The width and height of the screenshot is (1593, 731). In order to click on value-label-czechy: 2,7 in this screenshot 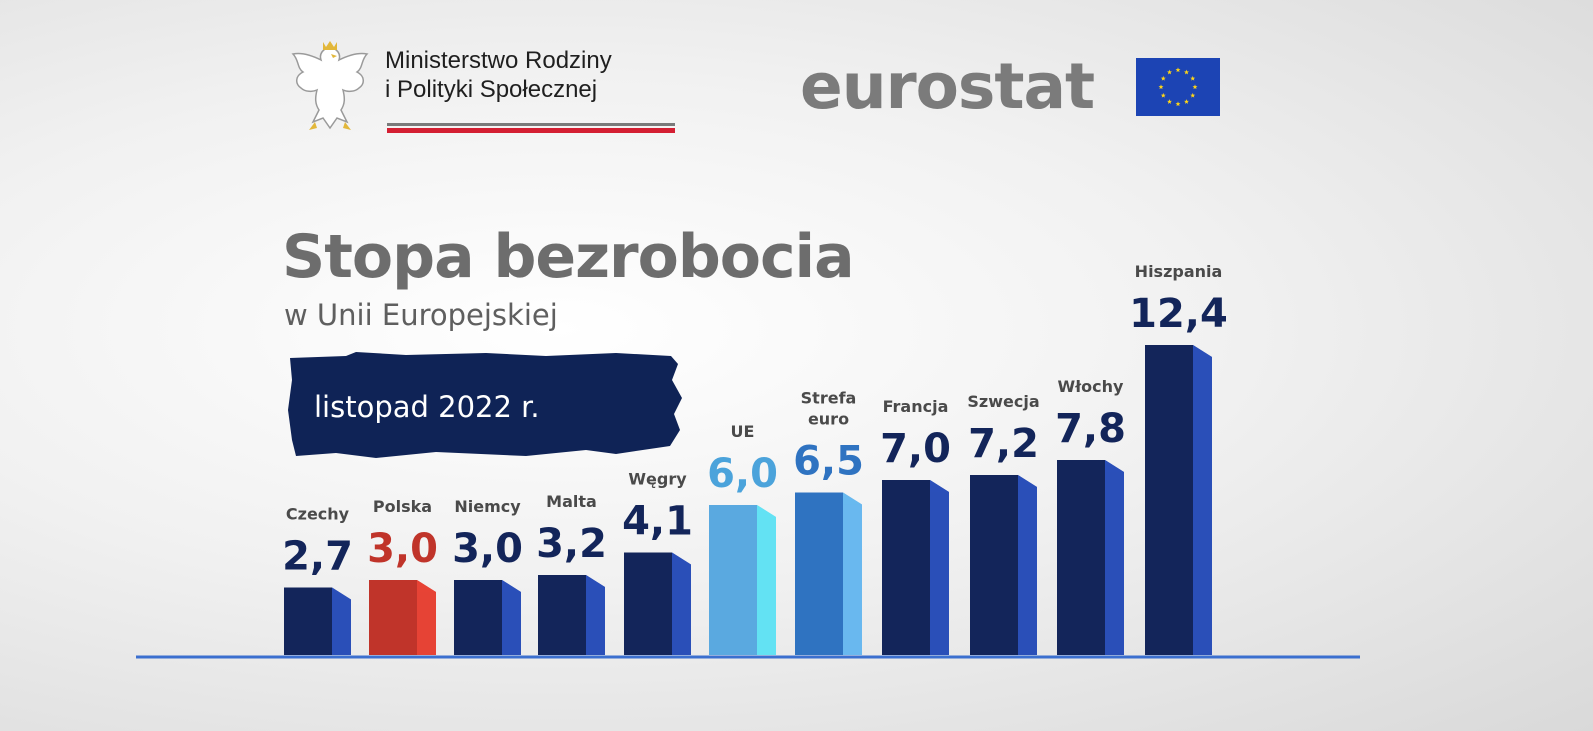, I will do `click(317, 557)`.